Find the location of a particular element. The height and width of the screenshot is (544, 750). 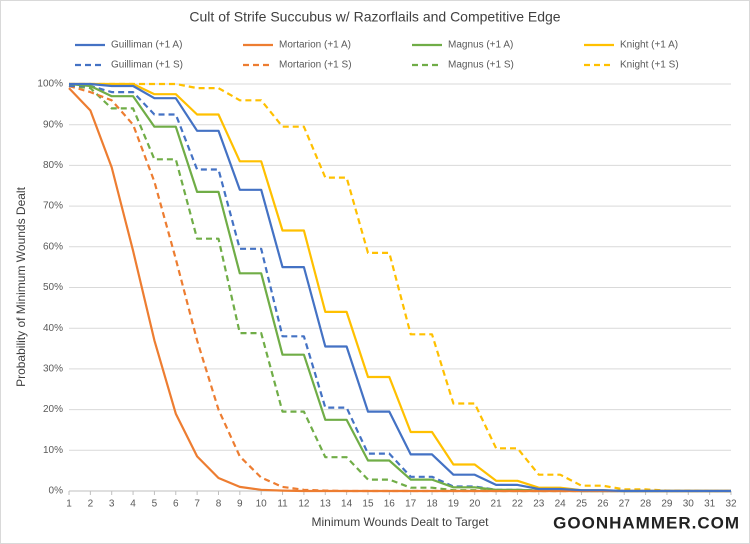

legend-label: Knight (+1 S) is located at coordinates (649, 65).